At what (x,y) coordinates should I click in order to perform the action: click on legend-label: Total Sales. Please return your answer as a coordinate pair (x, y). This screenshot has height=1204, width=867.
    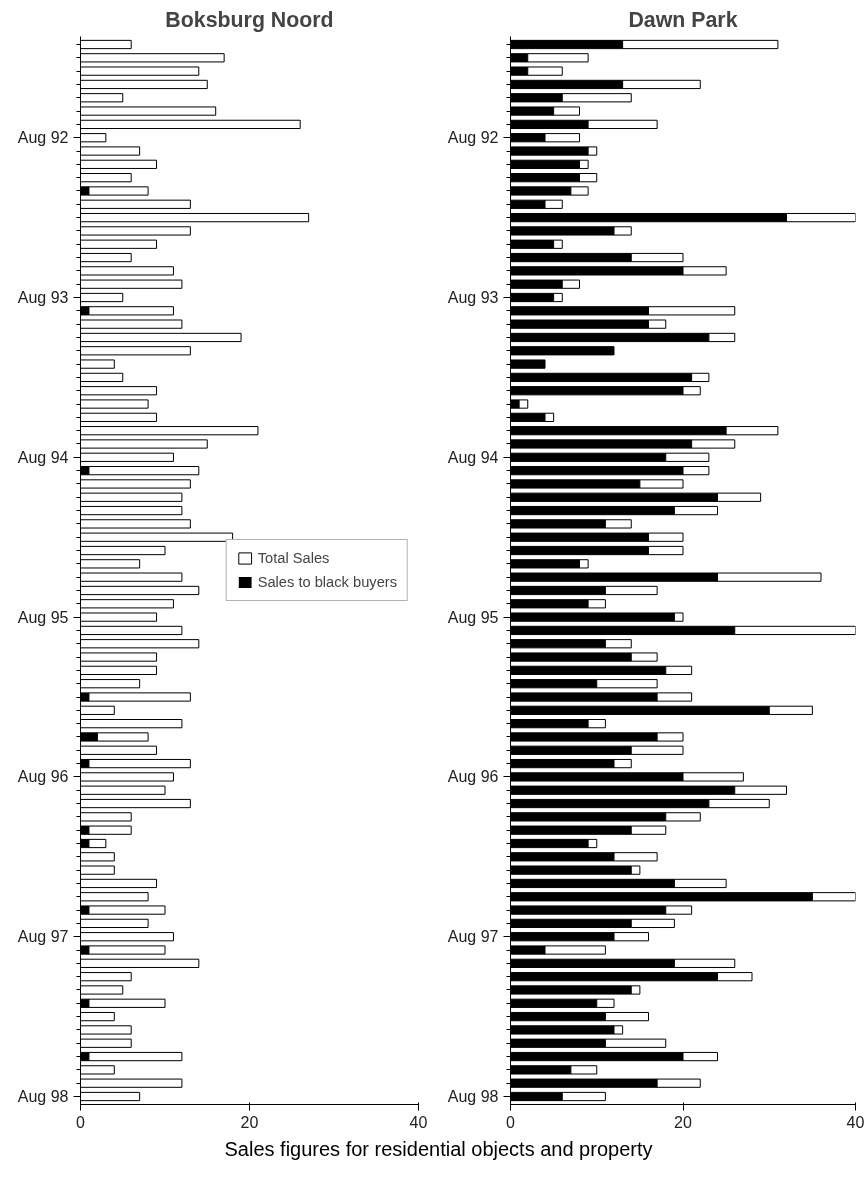
    Looking at the image, I should click on (293, 558).